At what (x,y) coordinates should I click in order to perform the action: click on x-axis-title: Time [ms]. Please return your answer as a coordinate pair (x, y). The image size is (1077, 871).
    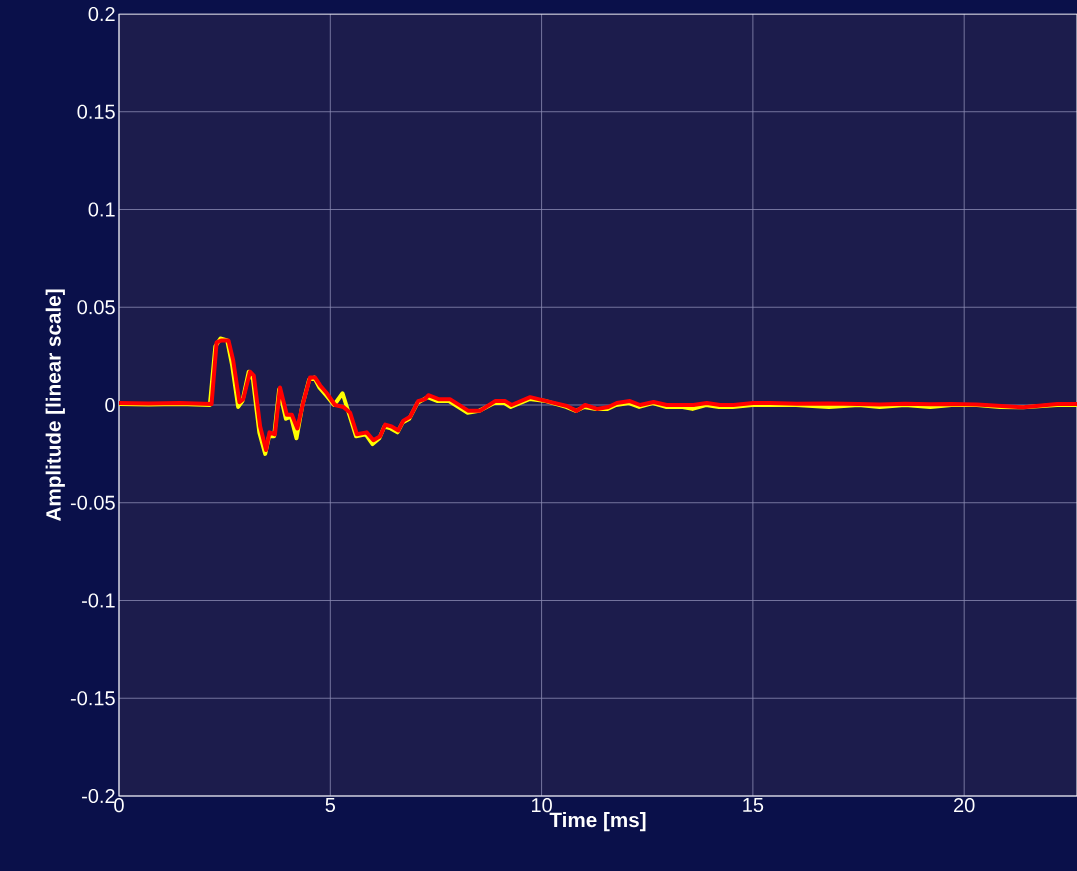
    Looking at the image, I should click on (597, 822).